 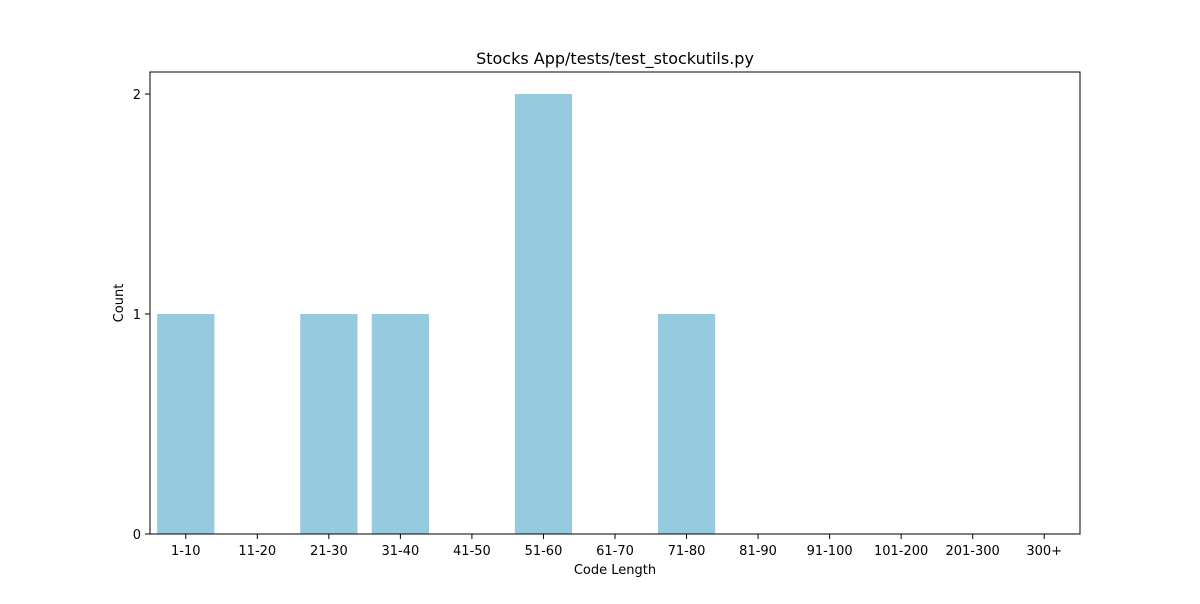 I want to click on y-tick-label: 0, so click(x=137, y=535).